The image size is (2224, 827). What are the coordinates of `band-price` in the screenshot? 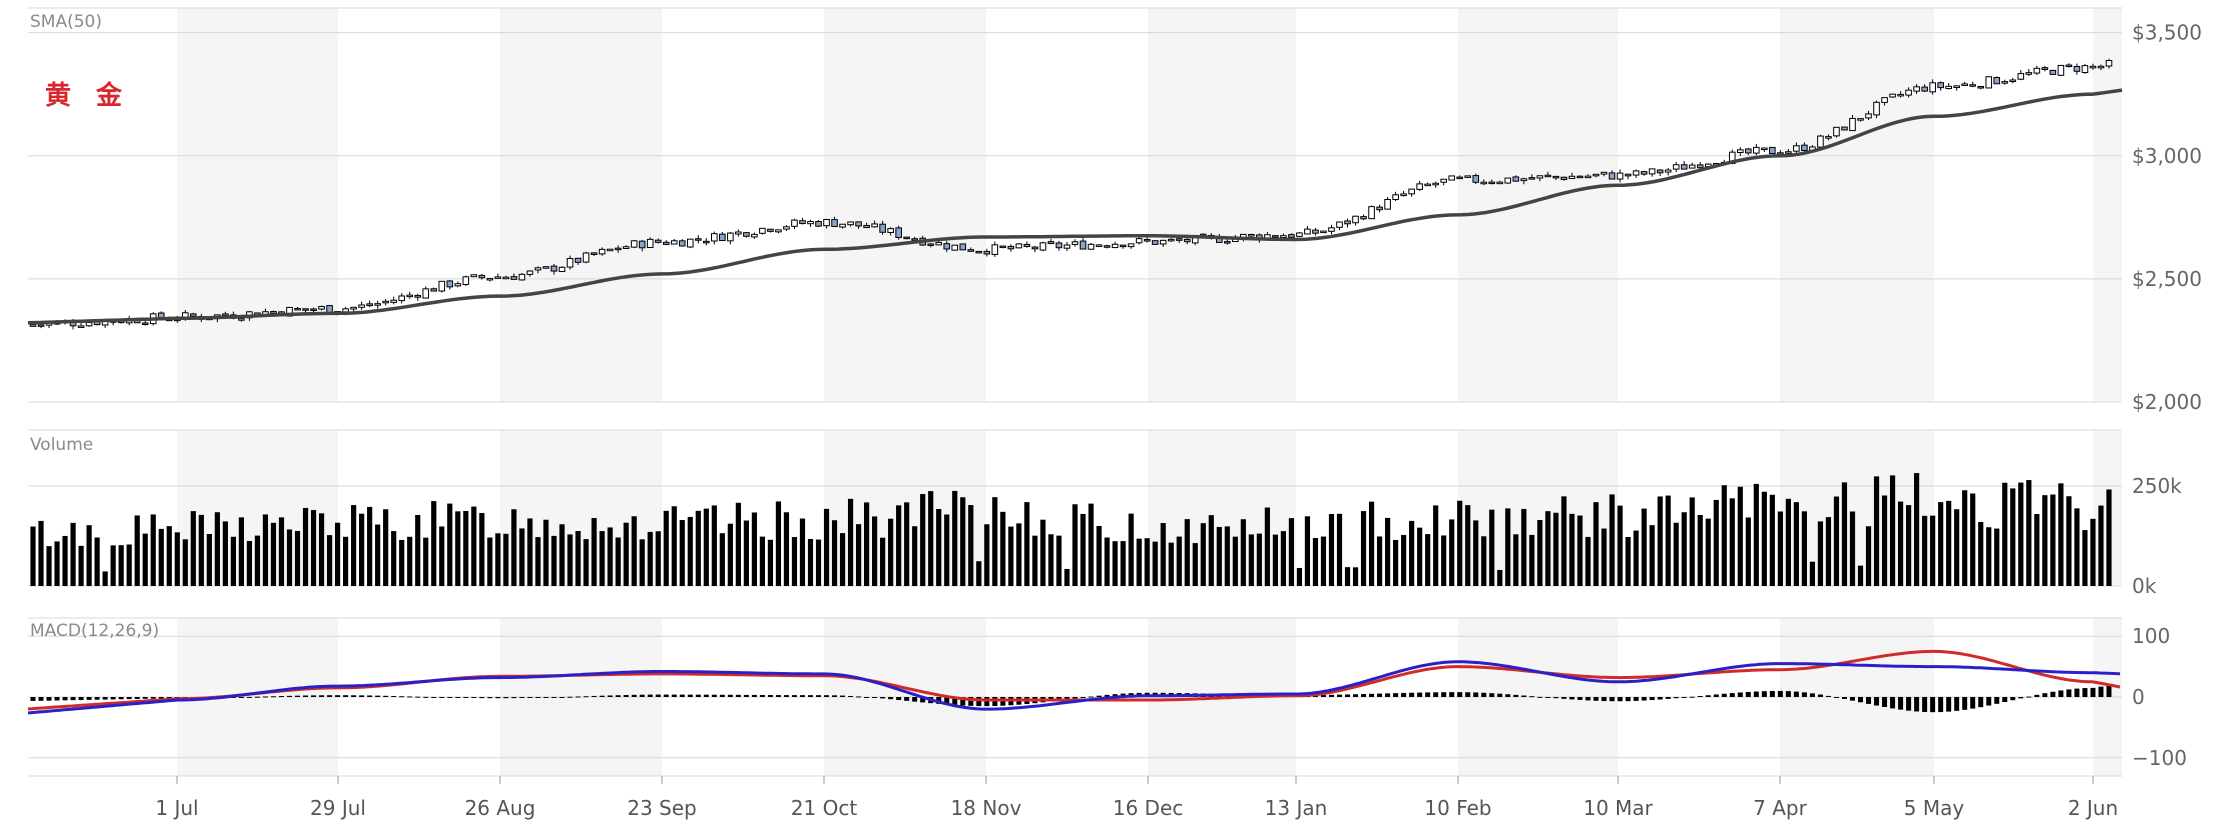 It's located at (257, 205).